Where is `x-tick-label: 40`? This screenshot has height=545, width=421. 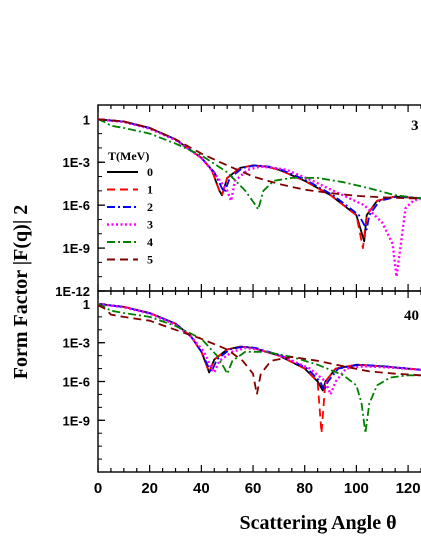
x-tick-label: 40 is located at coordinates (201, 488).